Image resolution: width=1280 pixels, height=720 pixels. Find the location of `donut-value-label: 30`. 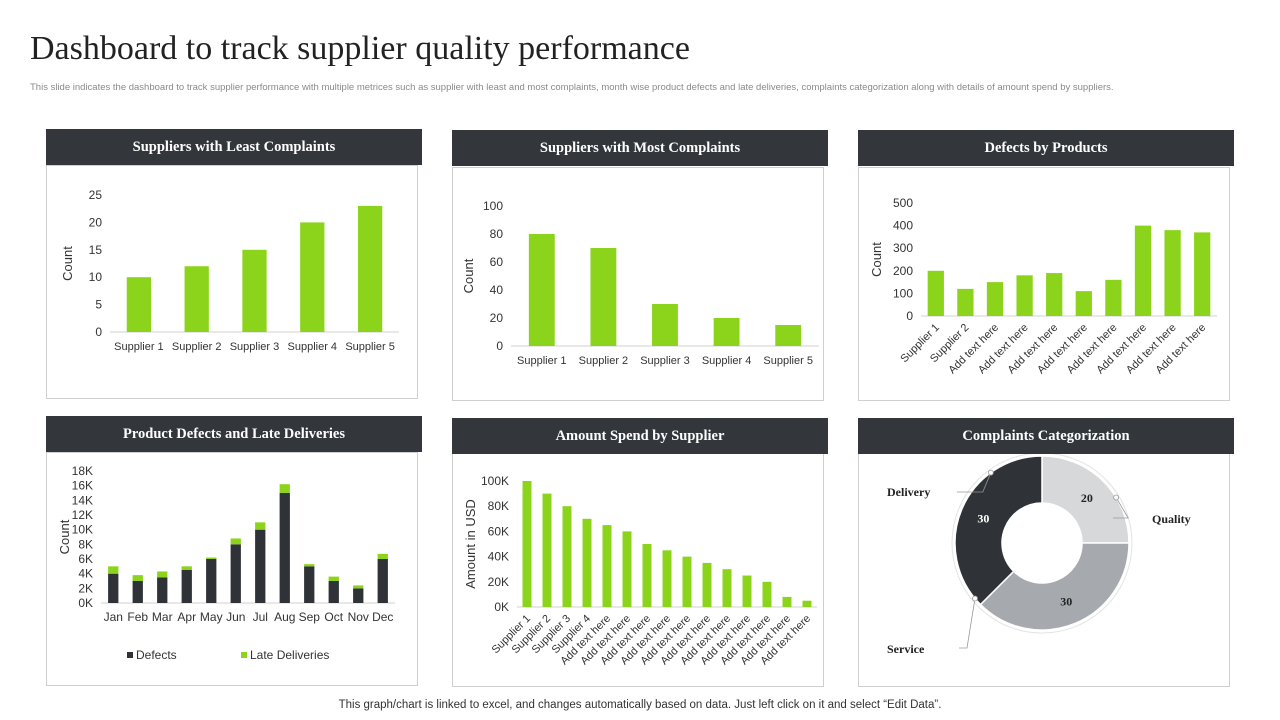

donut-value-label: 30 is located at coordinates (1066, 602).